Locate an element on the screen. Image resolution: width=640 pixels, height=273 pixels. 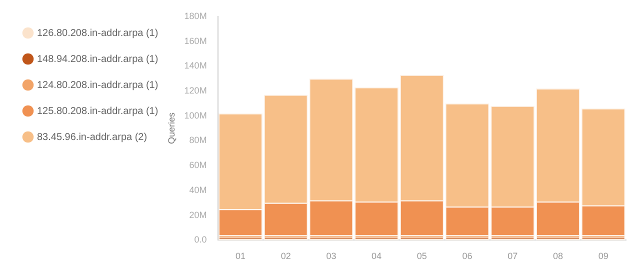
legend-label: 126.80.208.in-addr.arpa (1) is located at coordinates (97, 33).